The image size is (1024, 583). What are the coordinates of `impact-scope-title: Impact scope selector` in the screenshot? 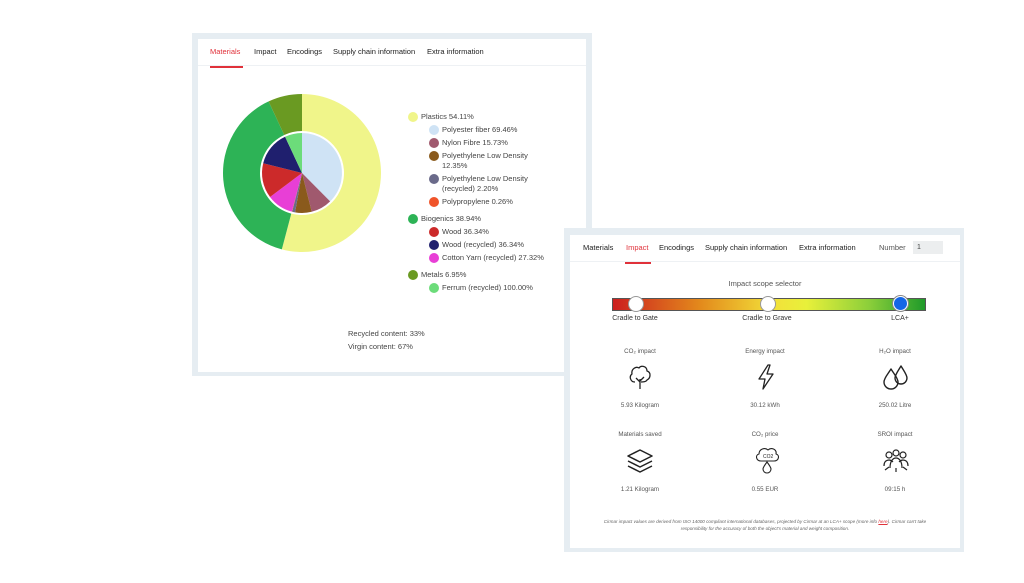 It's located at (765, 283).